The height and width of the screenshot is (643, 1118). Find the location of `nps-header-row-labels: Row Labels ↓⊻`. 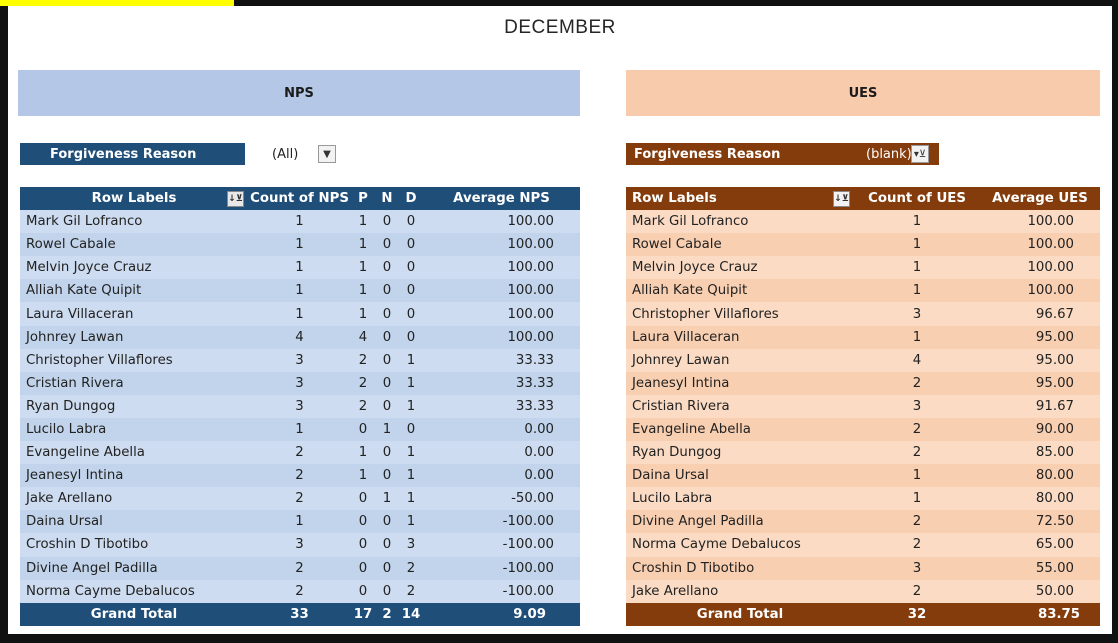

nps-header-row-labels: Row Labels ↓⊻ is located at coordinates (134, 199).